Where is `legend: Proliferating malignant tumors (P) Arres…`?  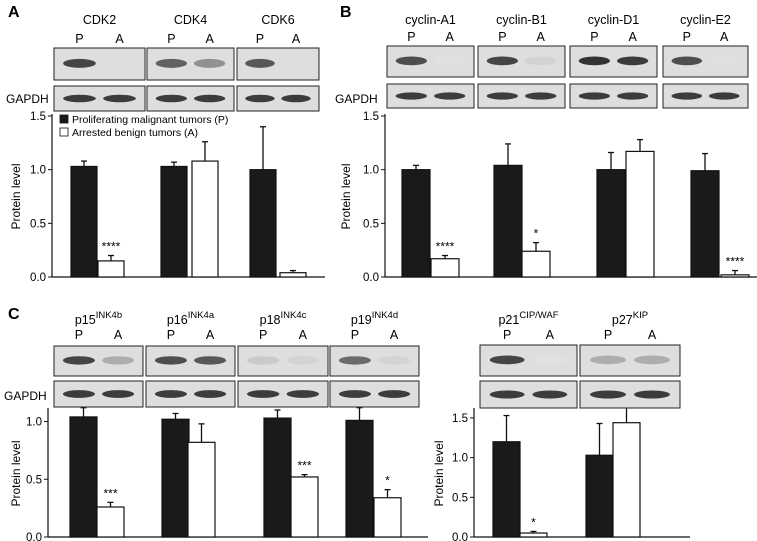 legend: Proliferating malignant tumors (P) Arres… is located at coordinates (143, 126).